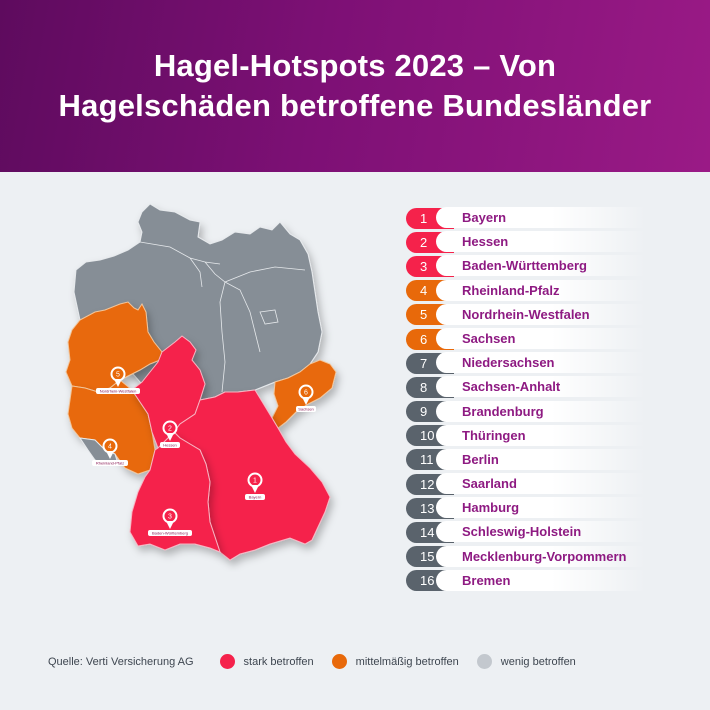  I want to click on rank-name-pill: Niedersachsen, so click(541, 363).